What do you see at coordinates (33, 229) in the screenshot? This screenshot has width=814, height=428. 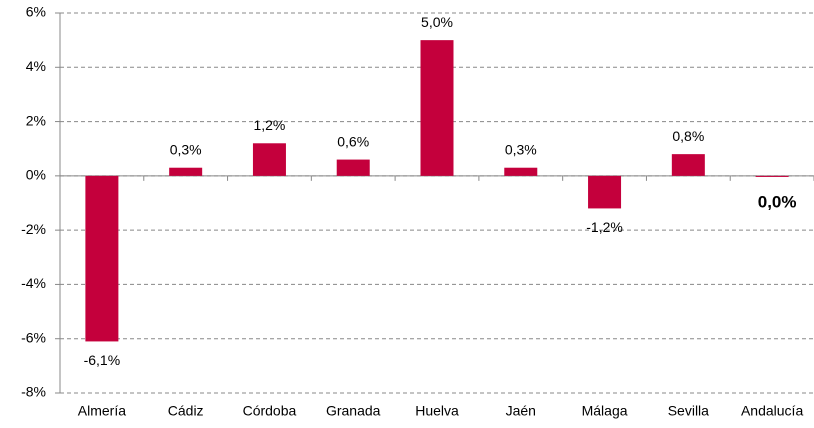 I see `y-tick-label: -2%` at bounding box center [33, 229].